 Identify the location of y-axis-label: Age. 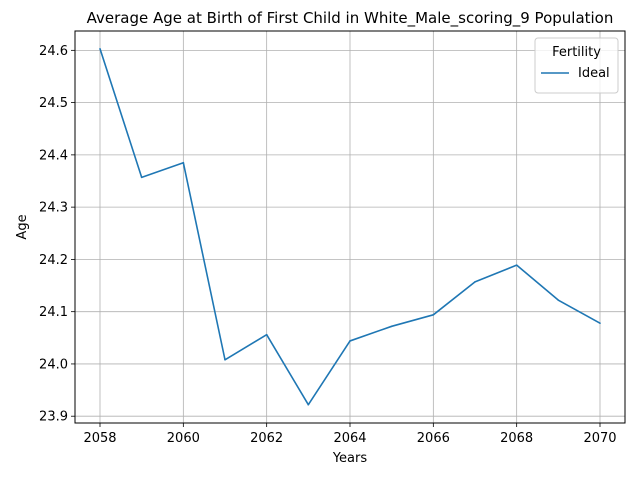
(22, 226).